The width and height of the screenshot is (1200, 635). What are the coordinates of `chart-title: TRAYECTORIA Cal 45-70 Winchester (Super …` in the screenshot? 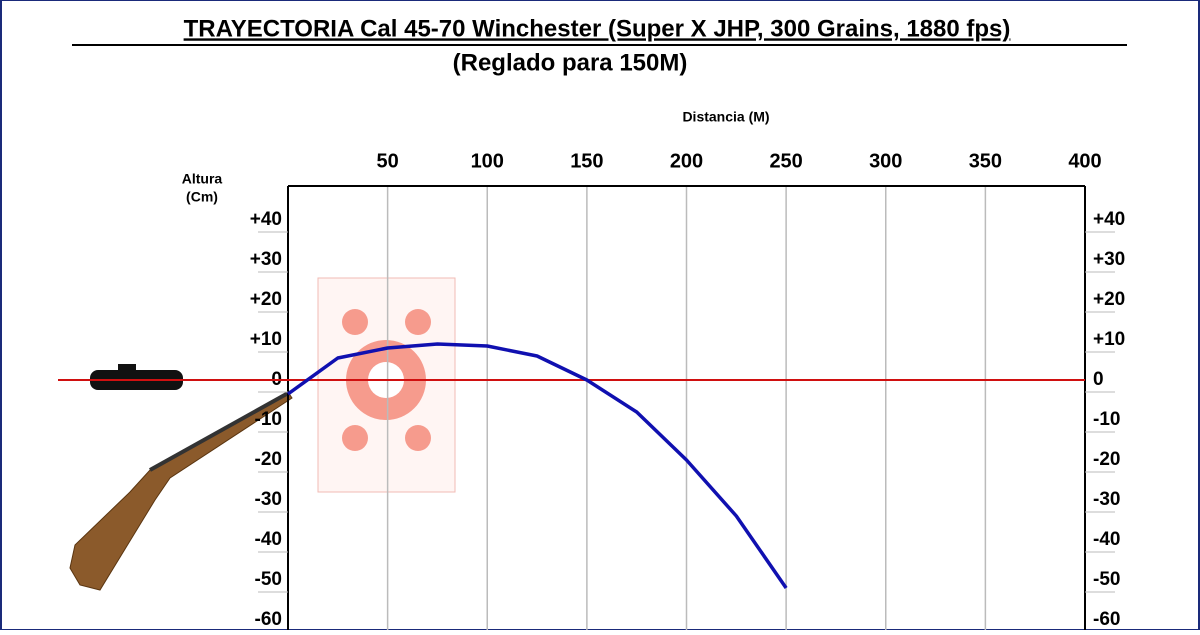 It's located at (597, 28).